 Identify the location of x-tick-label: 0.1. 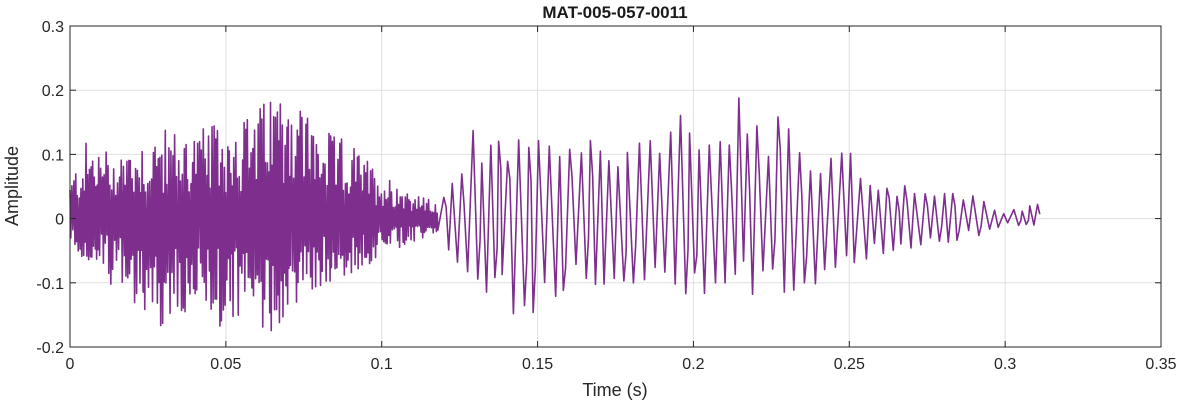
(382, 364).